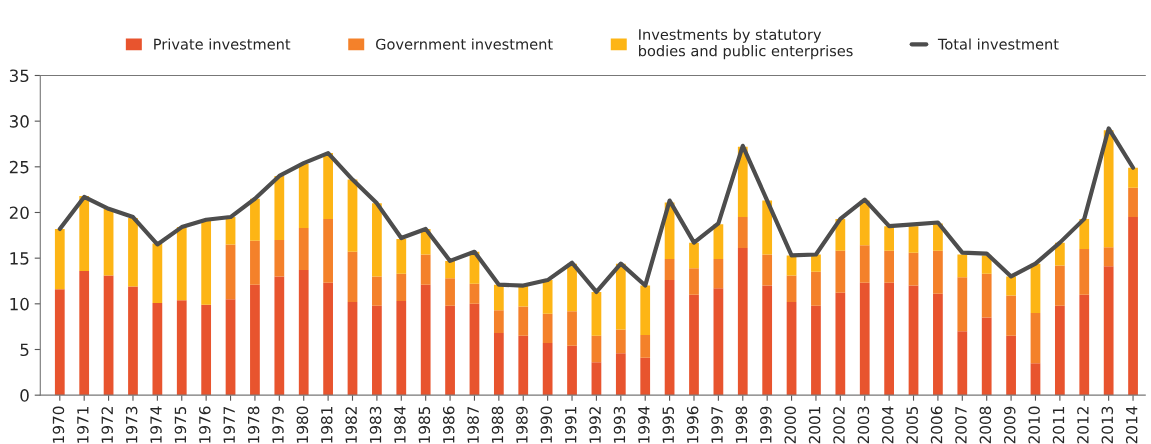  Describe the element at coordinates (205, 424) in the screenshot. I see `x-tick-label: 1976` at that location.